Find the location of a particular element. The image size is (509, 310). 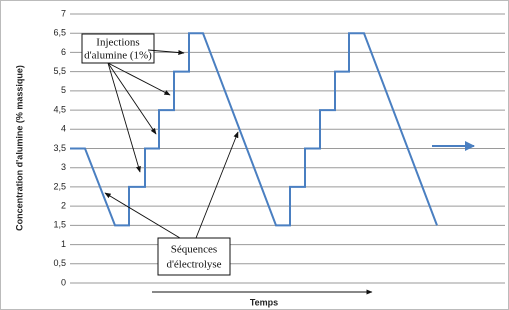

y-tick-label: 0 is located at coordinates (63, 282).